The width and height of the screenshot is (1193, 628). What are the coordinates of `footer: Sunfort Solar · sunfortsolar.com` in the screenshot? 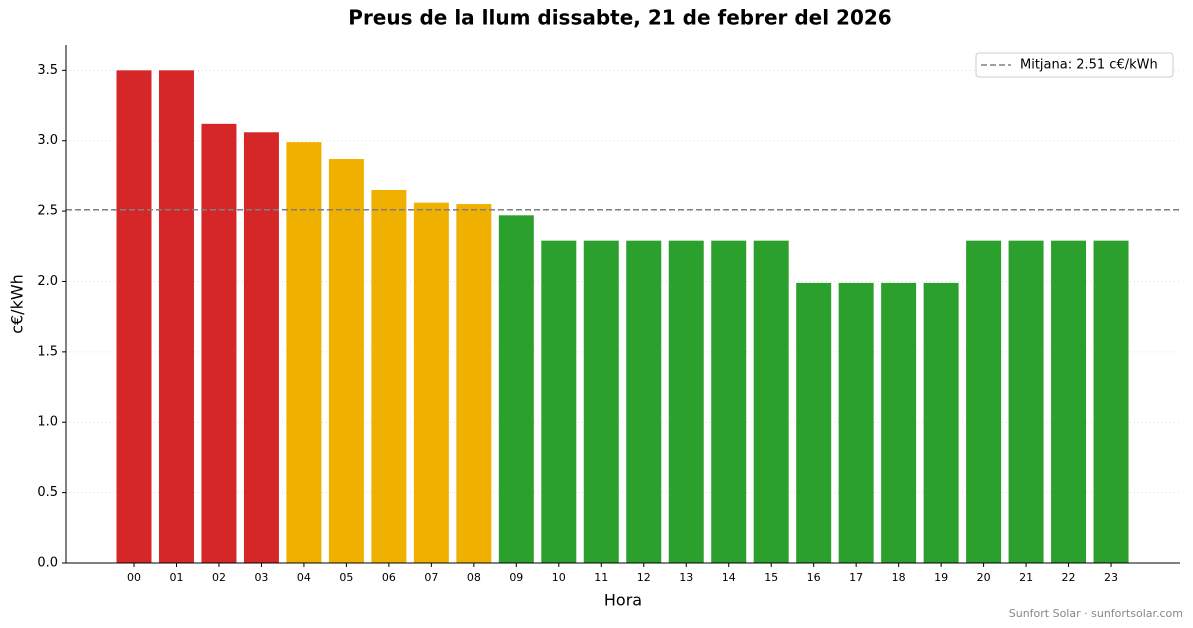 It's located at (1096, 613).